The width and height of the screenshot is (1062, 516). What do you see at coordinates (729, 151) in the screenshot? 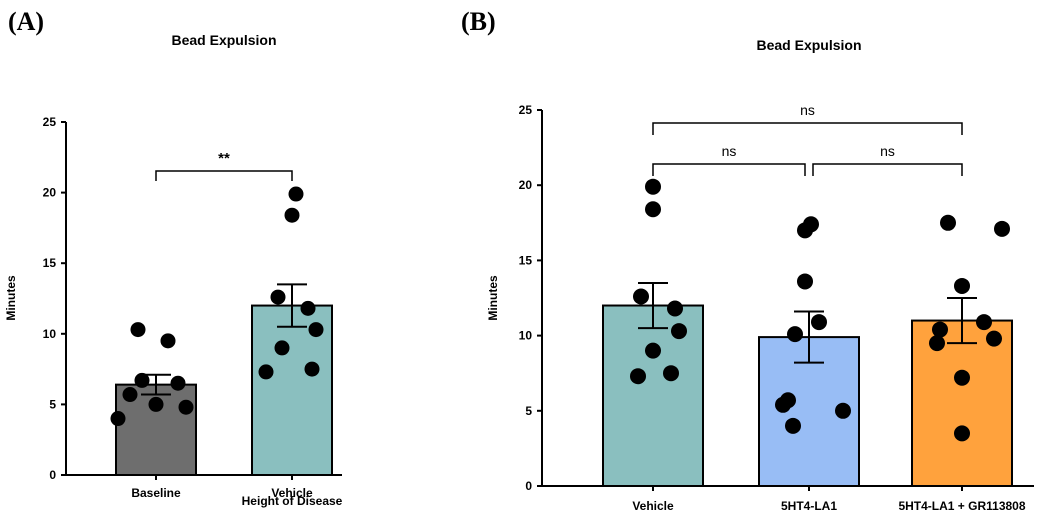
I see `chart-b-significance-label-0: ns` at bounding box center [729, 151].